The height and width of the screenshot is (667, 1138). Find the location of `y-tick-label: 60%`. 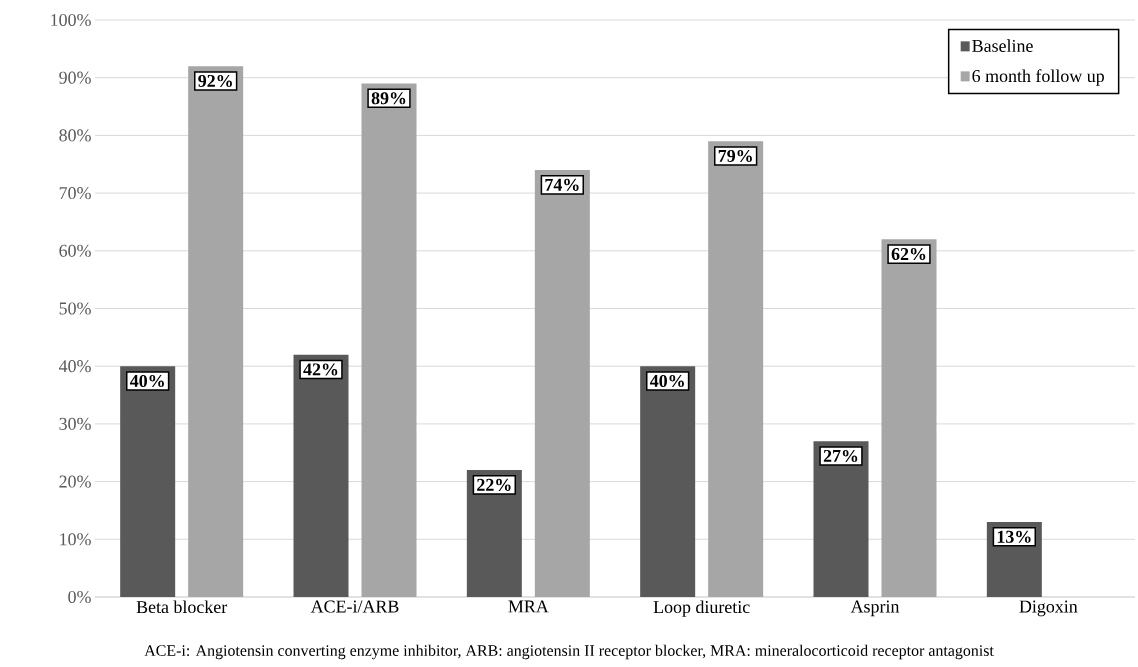

y-tick-label: 60% is located at coordinates (75, 250).